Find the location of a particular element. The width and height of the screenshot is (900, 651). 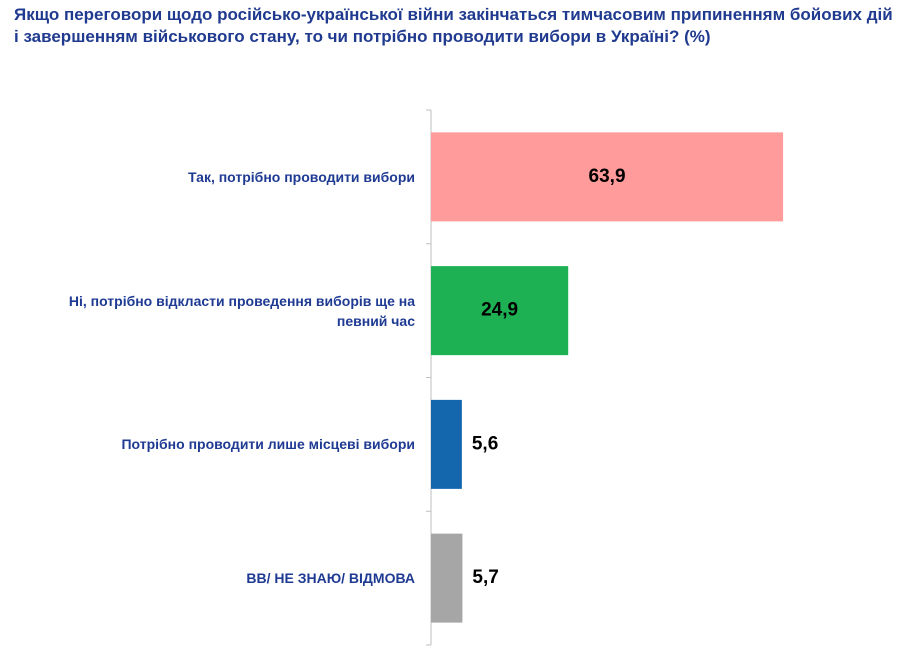

category-text: ВВ/ НЕ ЗНАЮ/ ВІДМОВА is located at coordinates (330, 578).